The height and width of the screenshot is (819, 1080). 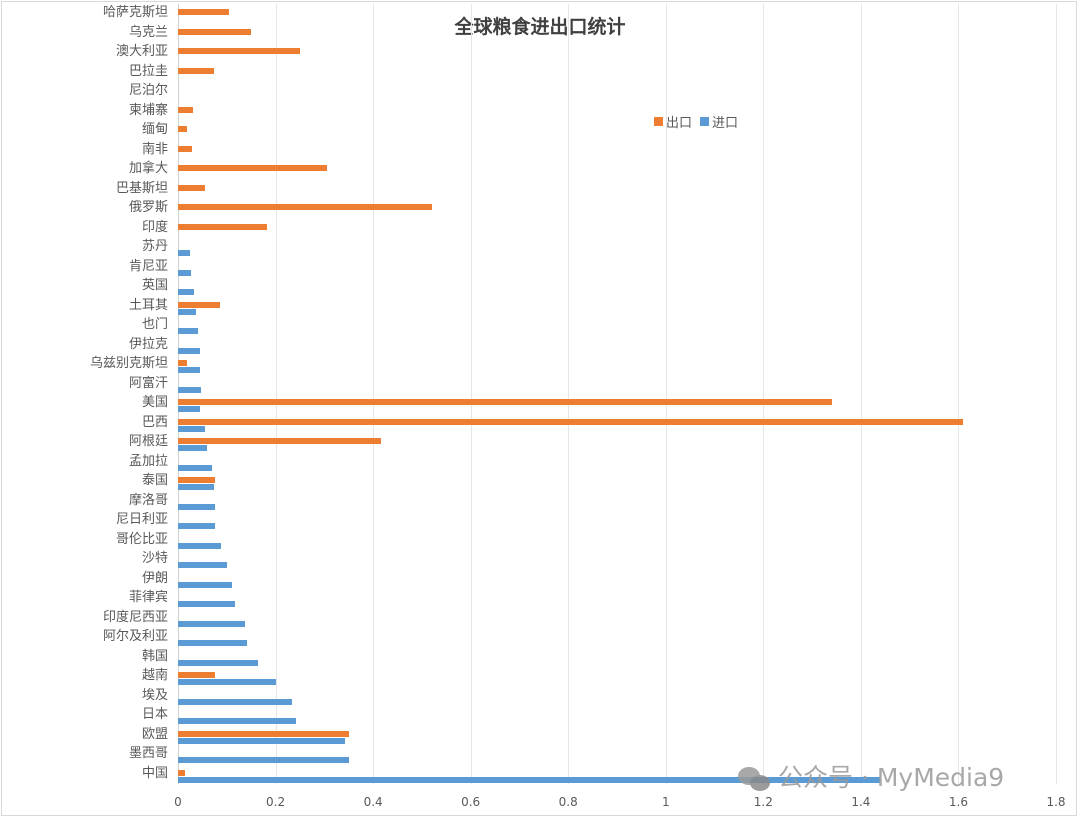 What do you see at coordinates (599, 697) in the screenshot?
I see `bar-row: 埃及` at bounding box center [599, 697].